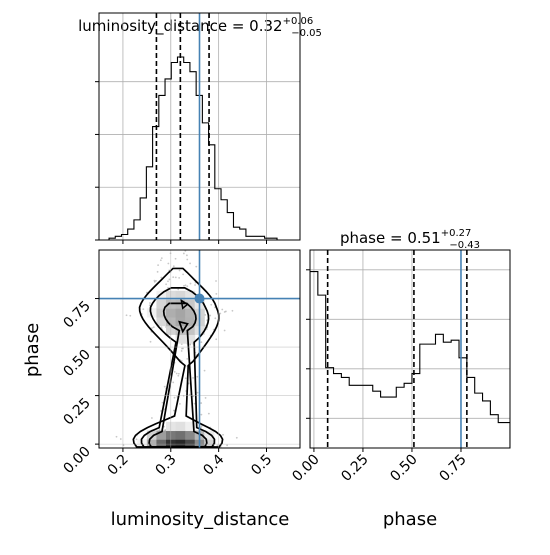  I want to click on title-ld-main: luminosity_distance = 0.32, so click(180, 26).